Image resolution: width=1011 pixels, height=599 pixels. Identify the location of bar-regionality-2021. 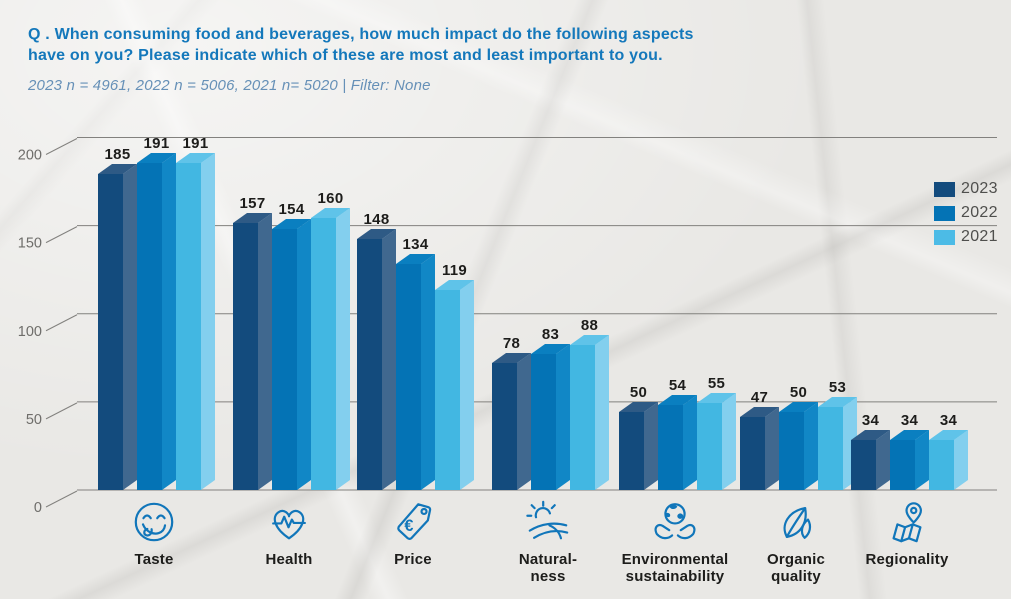
(949, 460).